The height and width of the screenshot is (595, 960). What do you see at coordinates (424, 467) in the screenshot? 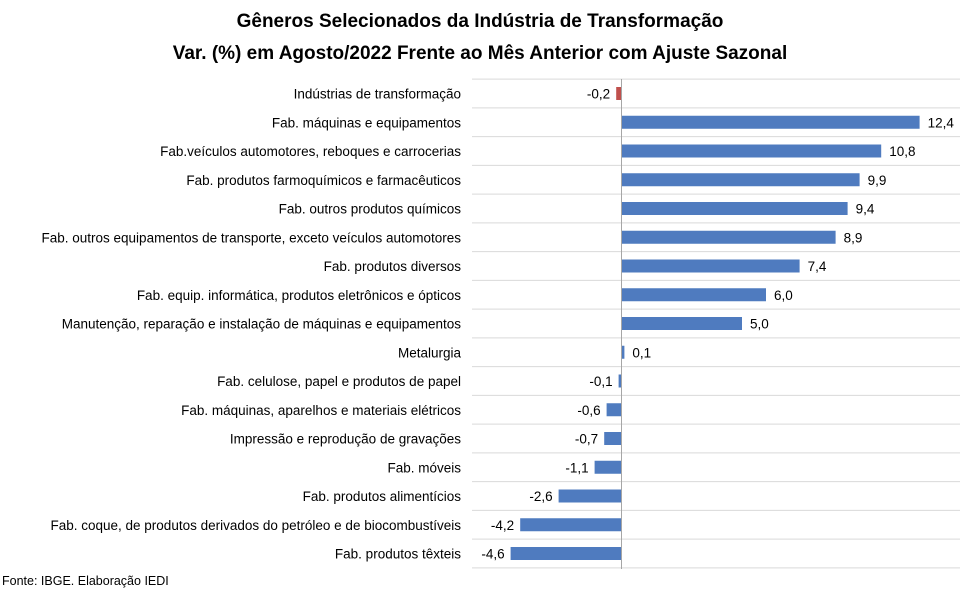
I see `category-label: Fab. móveis` at bounding box center [424, 467].